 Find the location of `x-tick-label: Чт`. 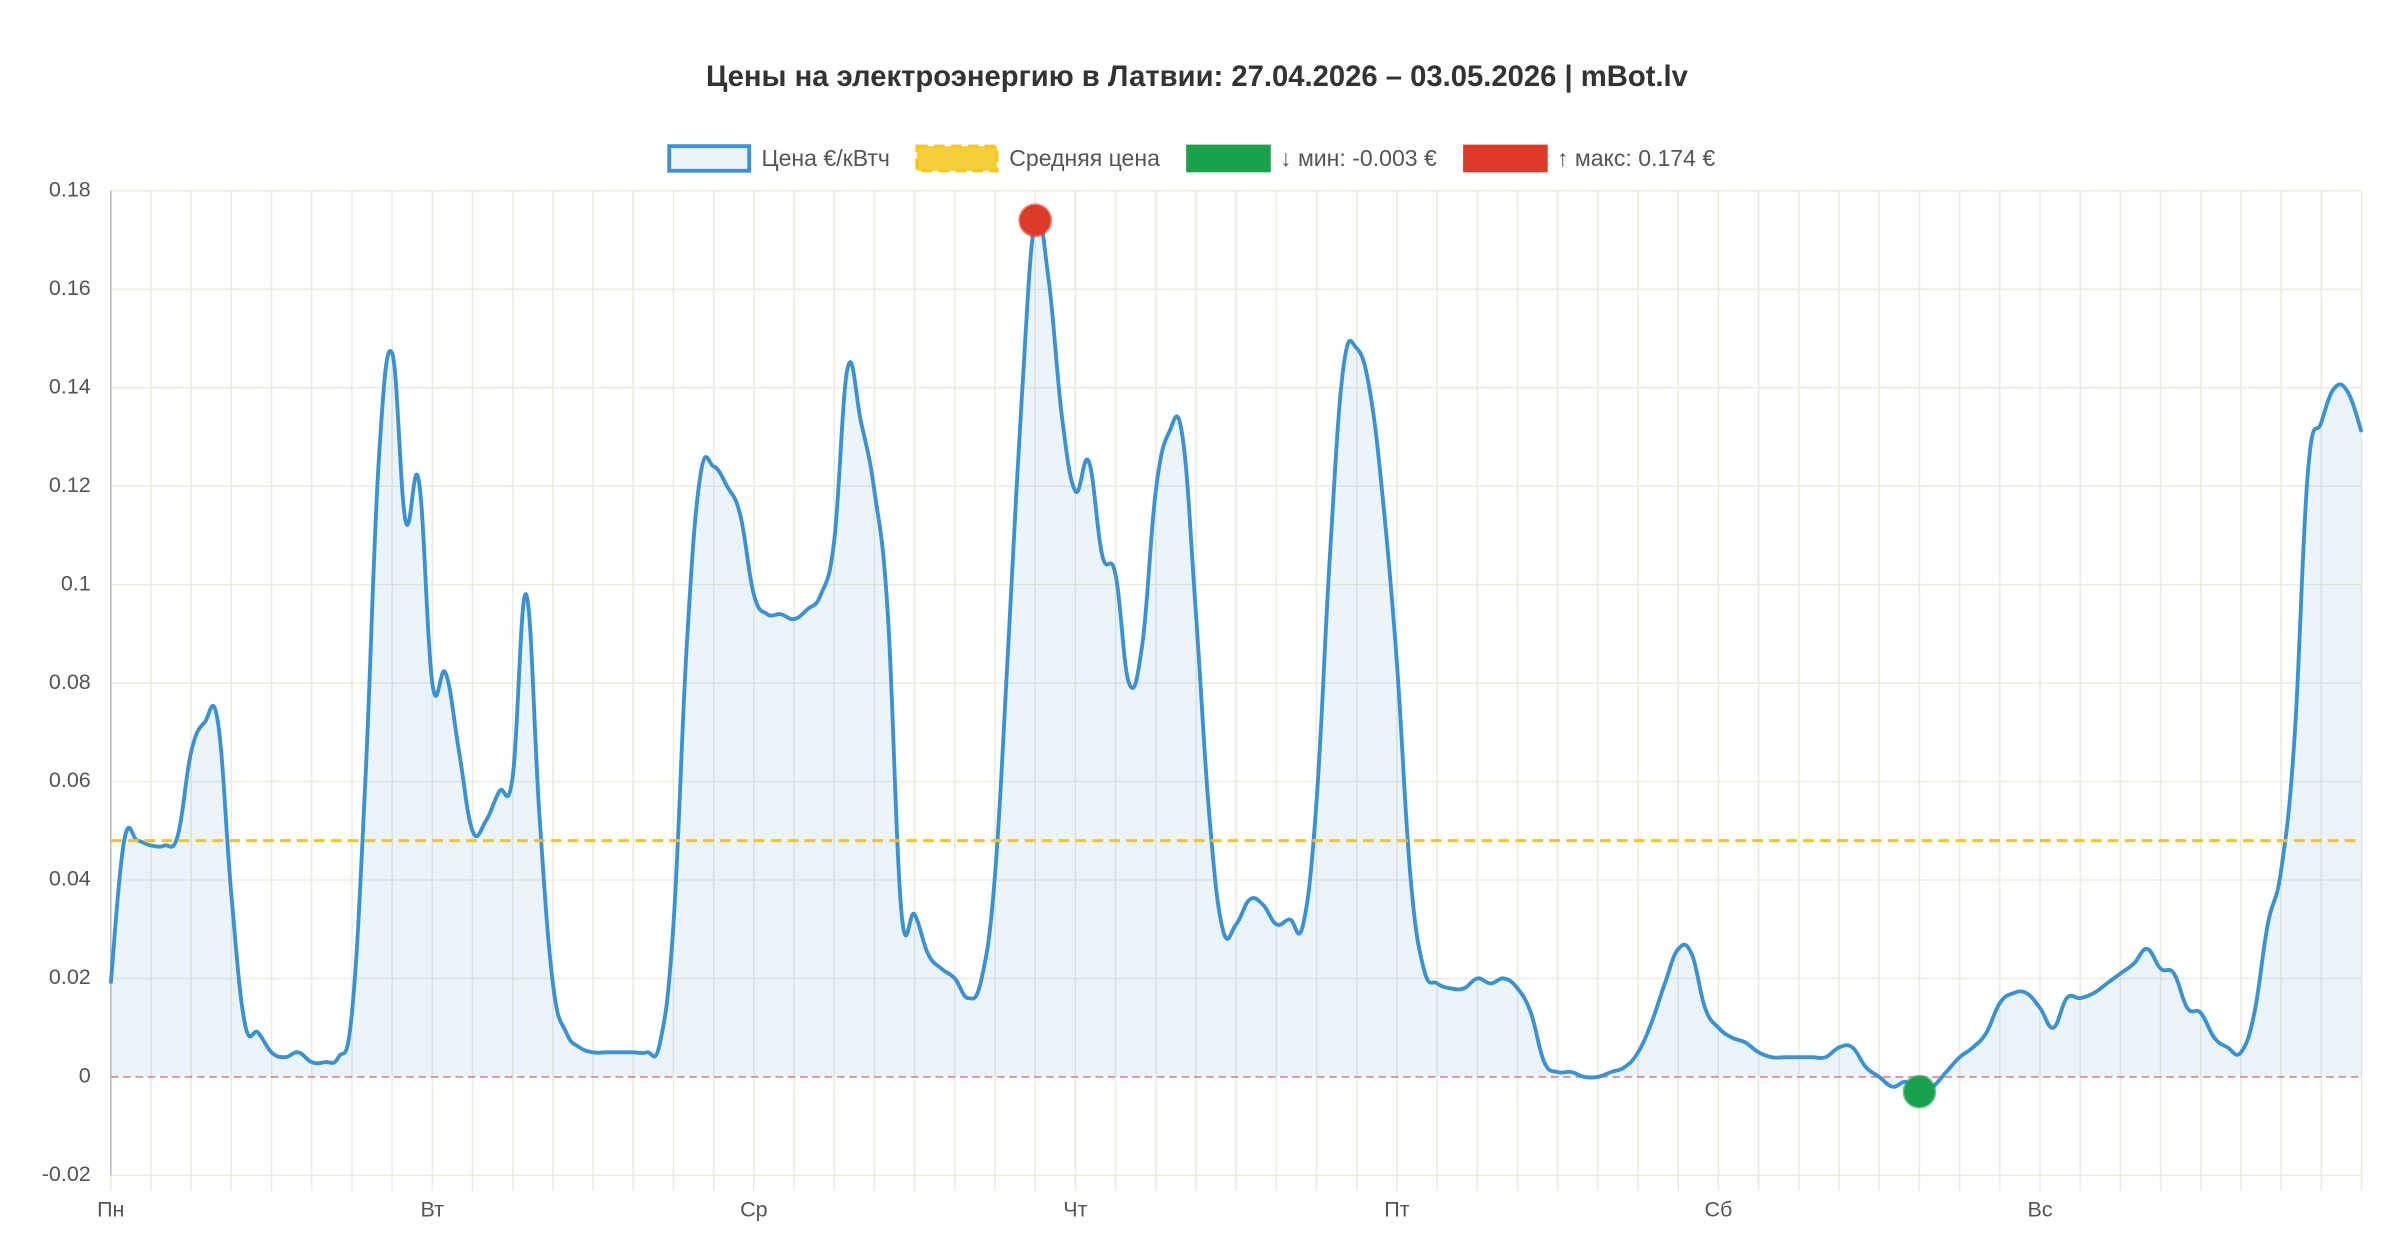

x-tick-label: Чт is located at coordinates (1075, 1209).